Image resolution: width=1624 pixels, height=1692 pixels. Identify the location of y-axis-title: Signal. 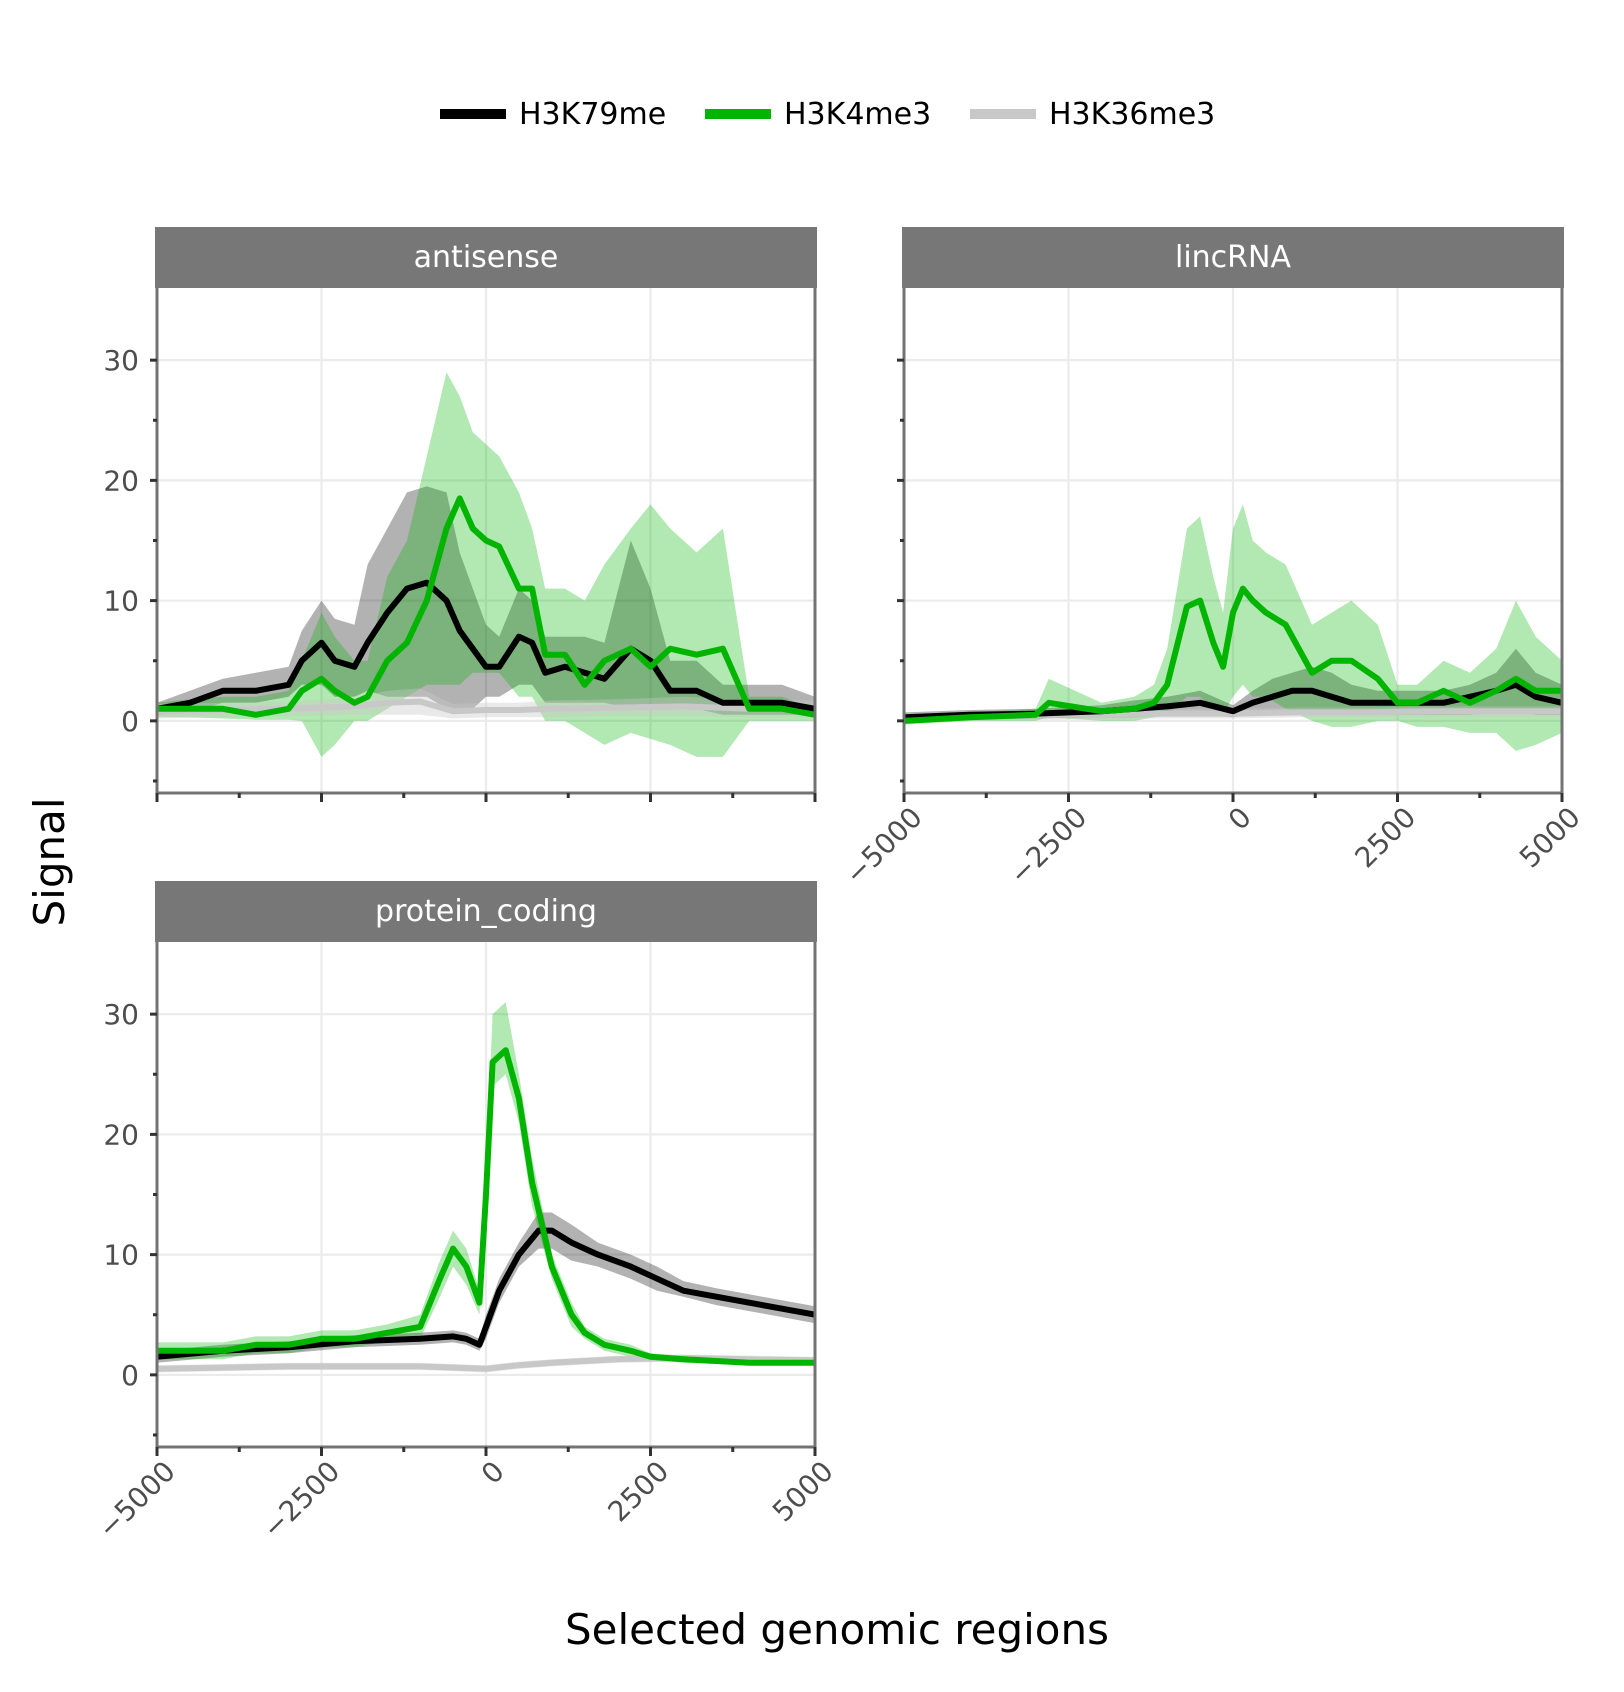
(49, 861).